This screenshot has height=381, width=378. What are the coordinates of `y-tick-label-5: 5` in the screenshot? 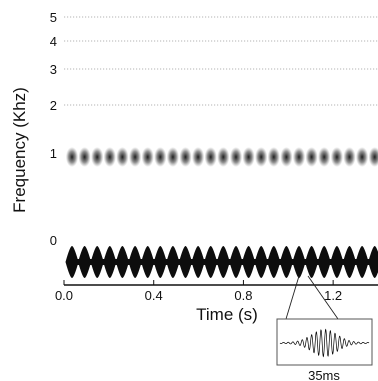 It's located at (53, 17).